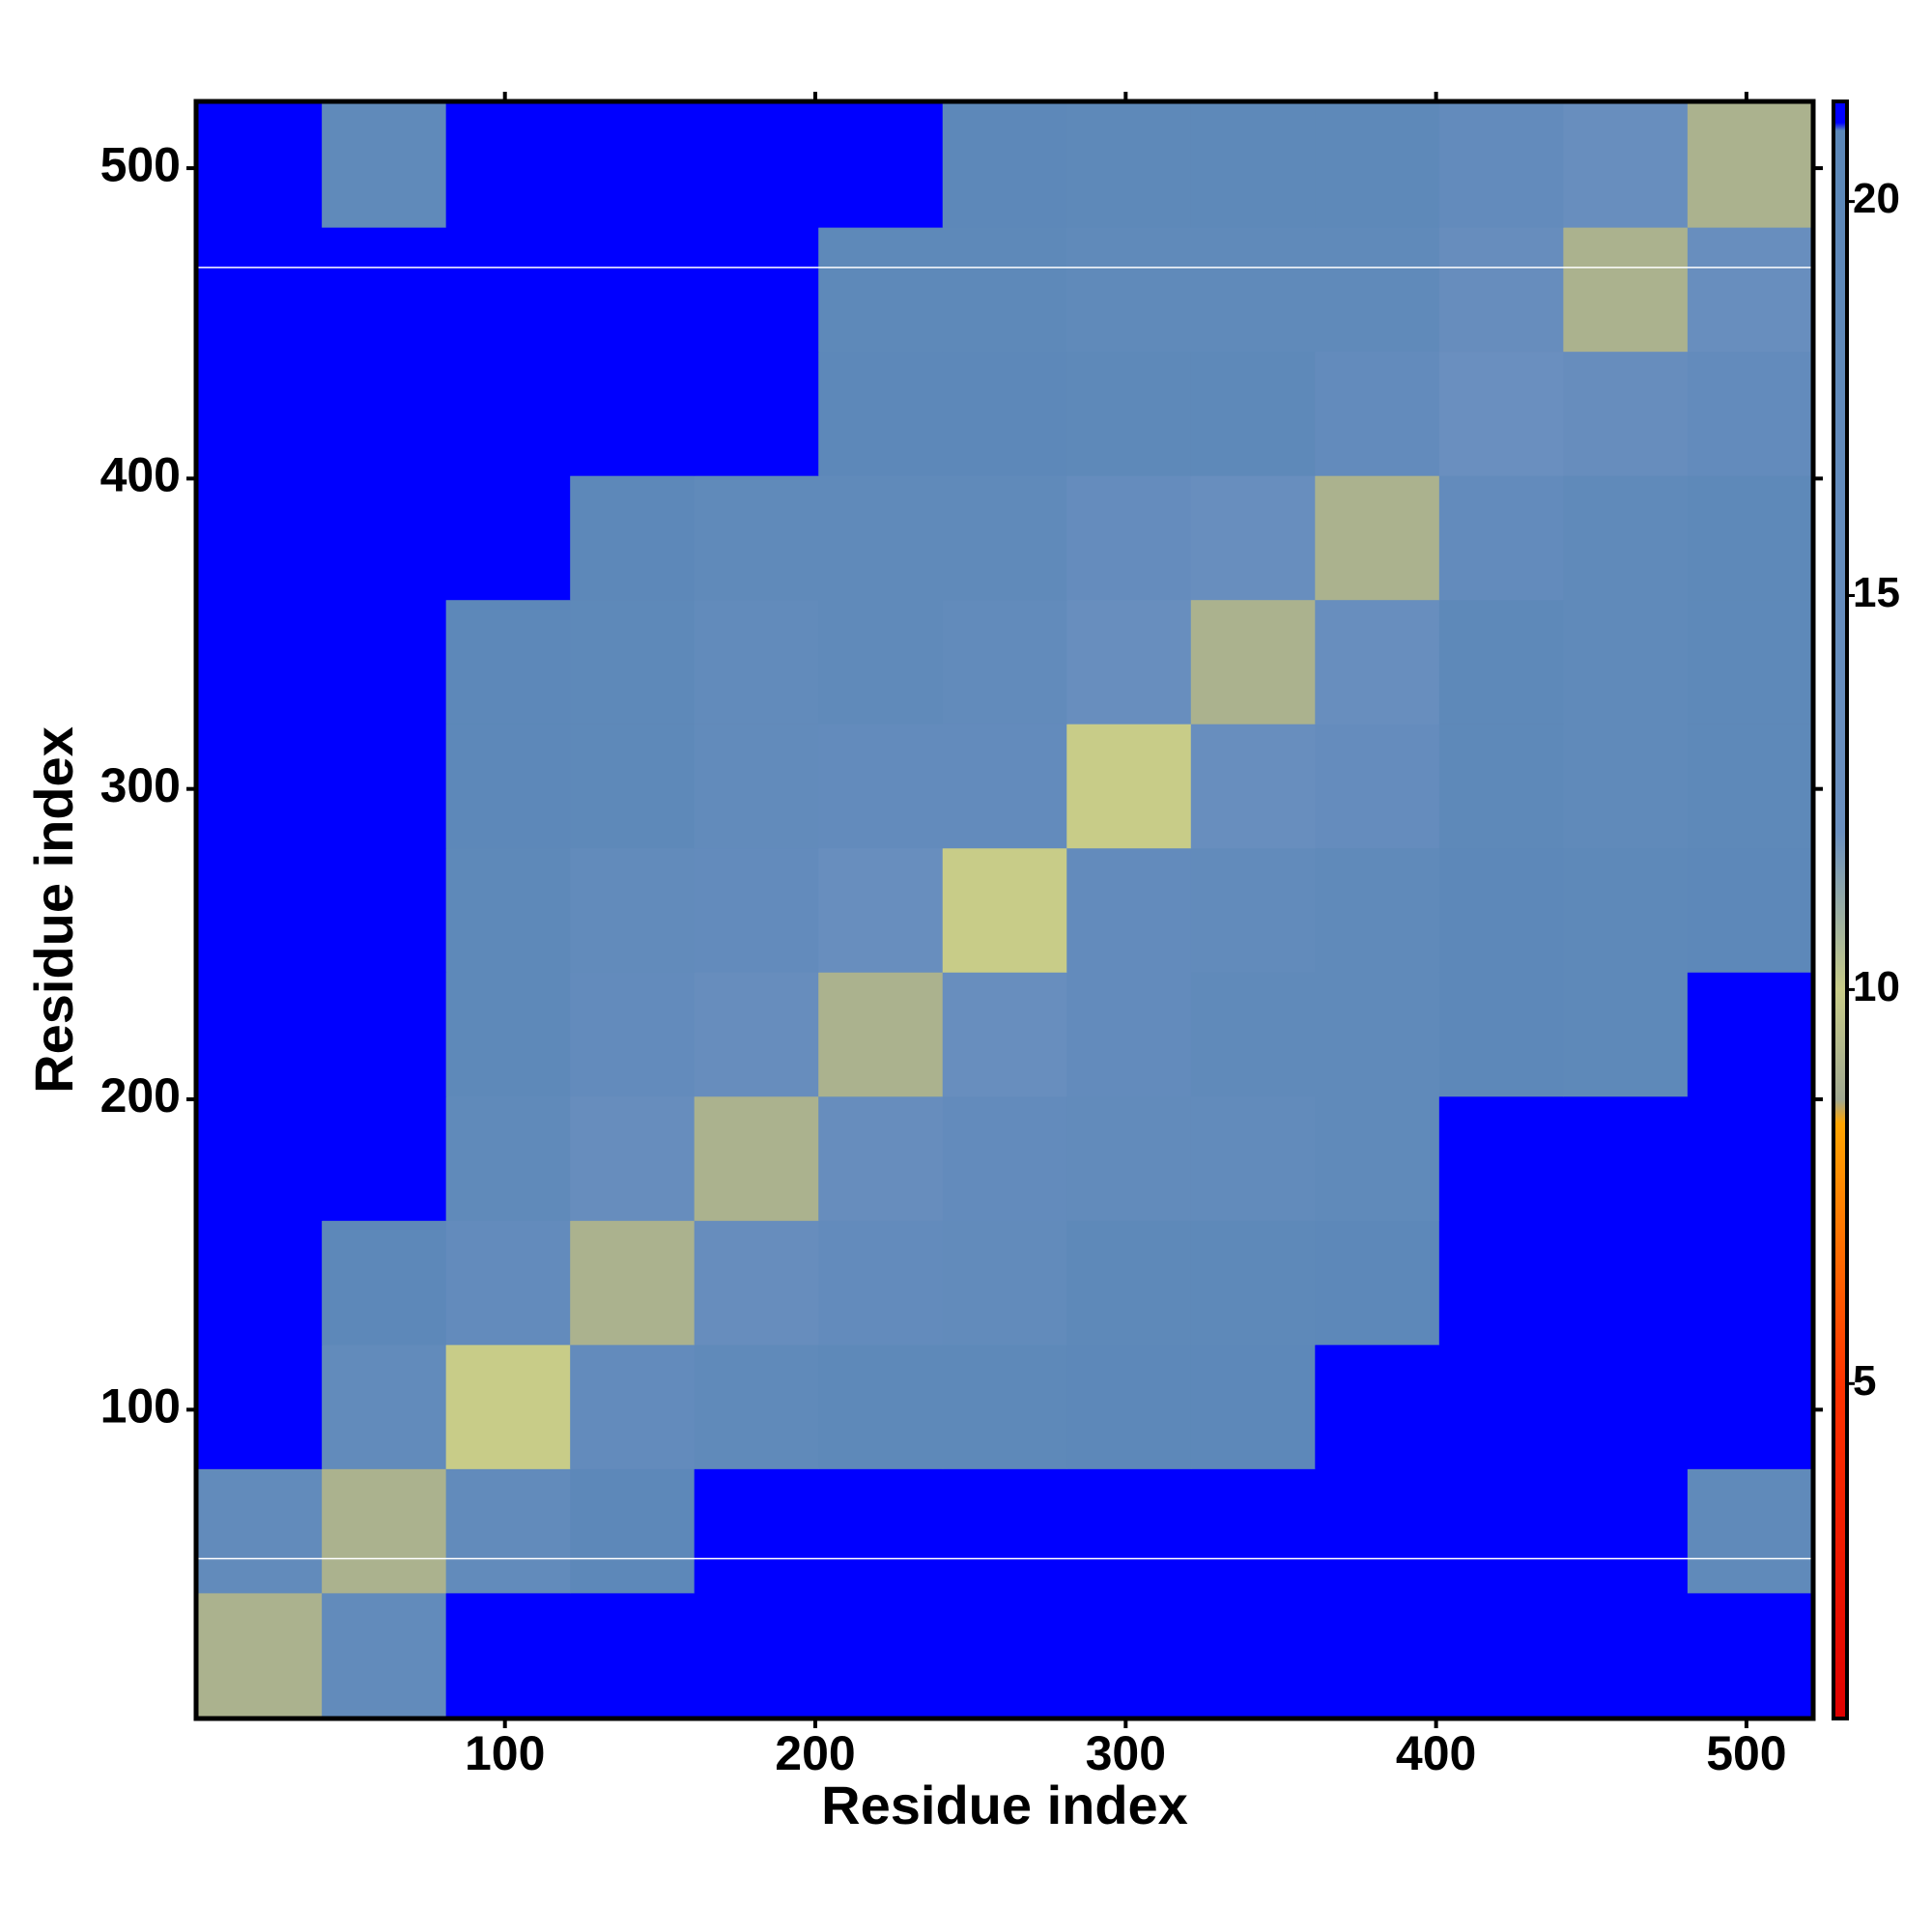  What do you see at coordinates (140, 785) in the screenshot?
I see `y-tick-label: 300` at bounding box center [140, 785].